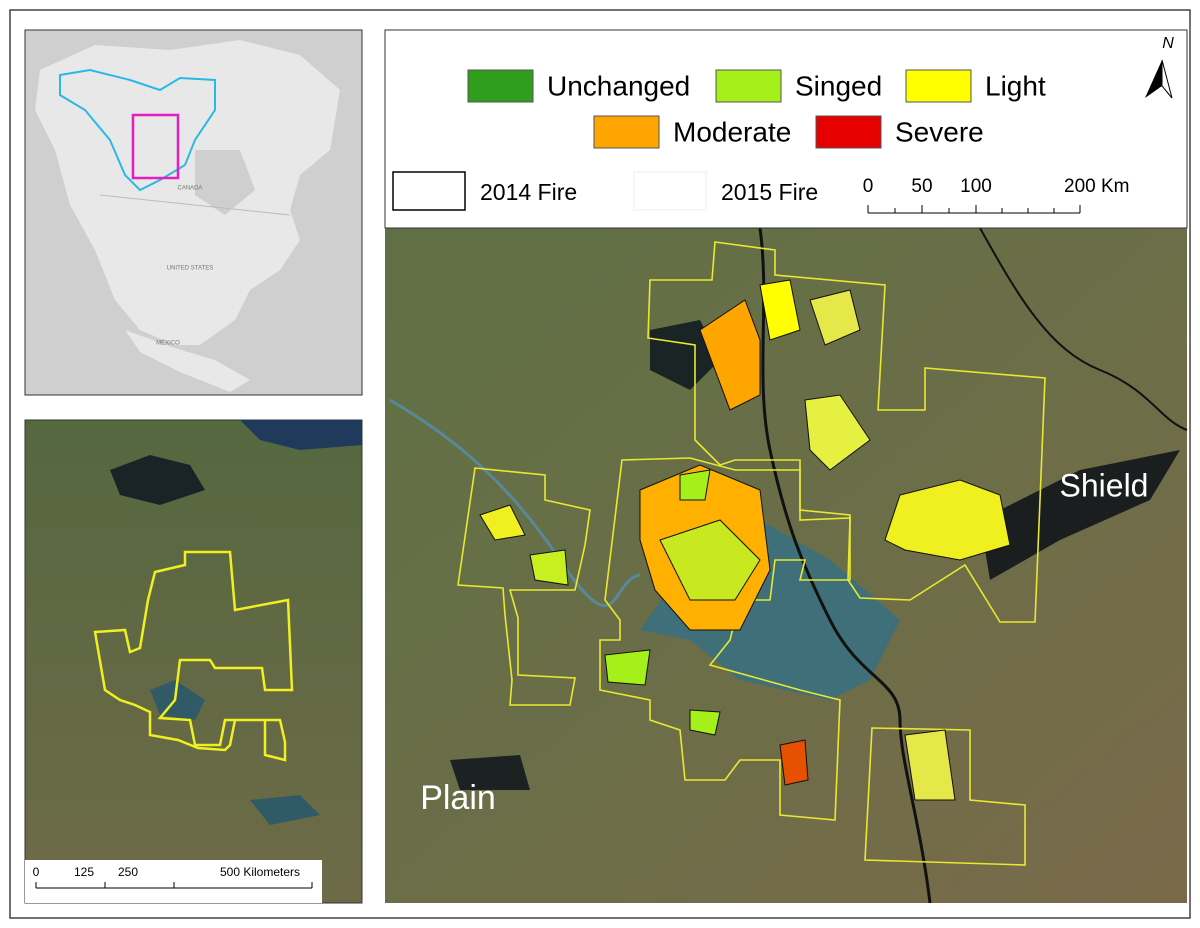  What do you see at coordinates (921, 186) in the screenshot?
I see `scale-label: 50` at bounding box center [921, 186].